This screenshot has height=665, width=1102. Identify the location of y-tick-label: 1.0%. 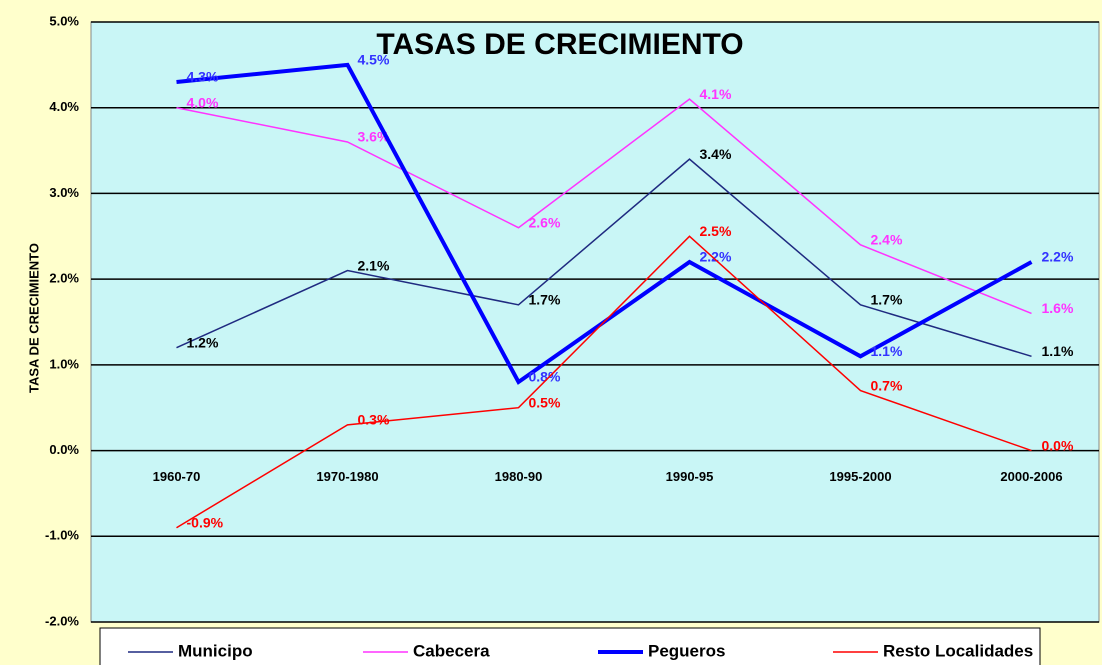
(64, 363).